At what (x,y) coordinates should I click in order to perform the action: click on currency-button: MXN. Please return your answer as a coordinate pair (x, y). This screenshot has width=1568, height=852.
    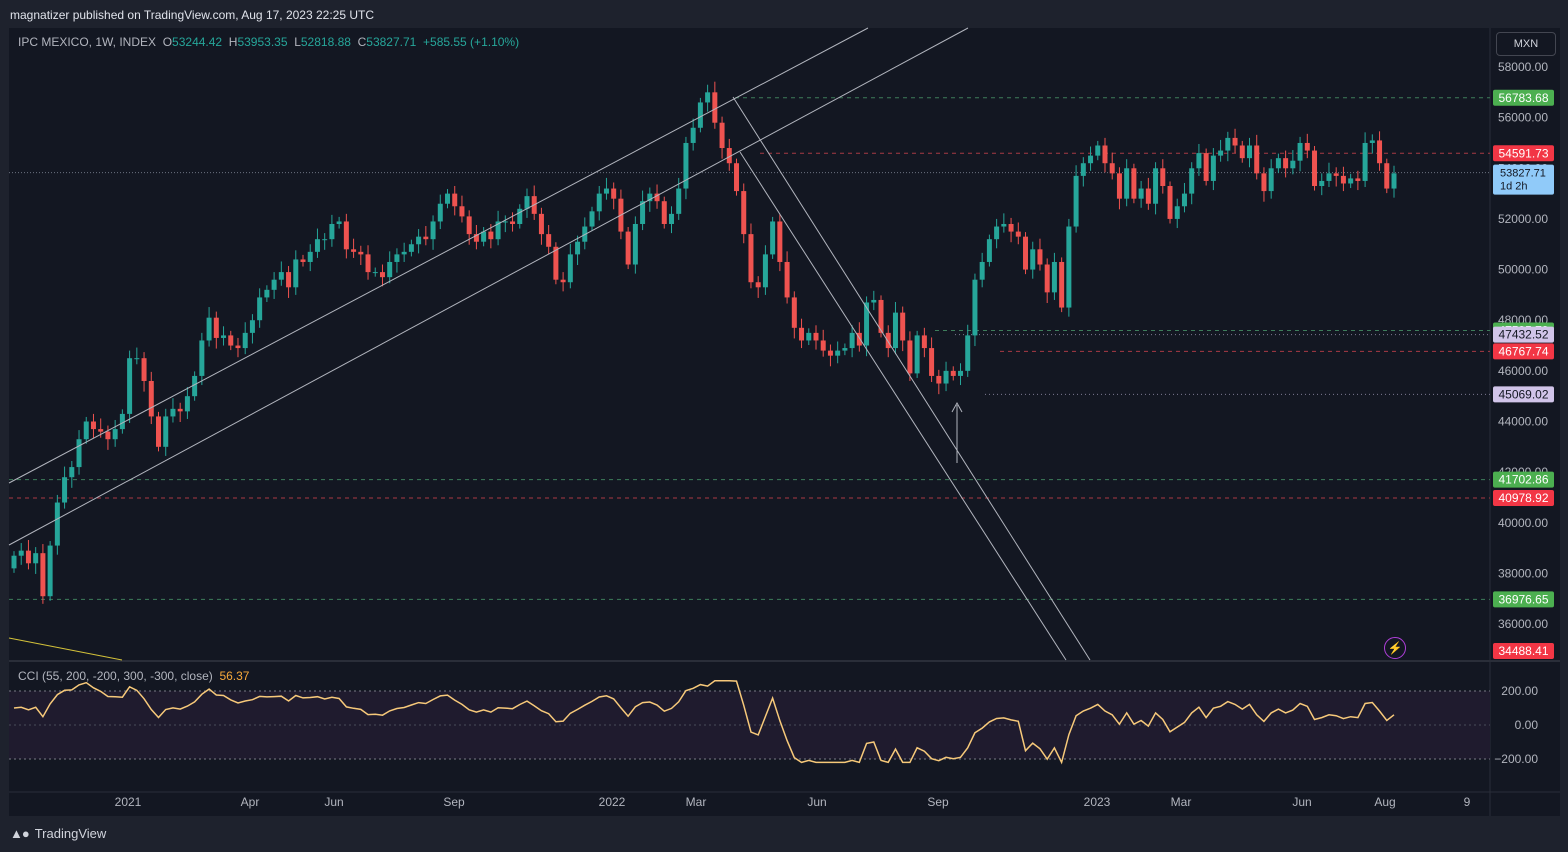
    Looking at the image, I should click on (1526, 44).